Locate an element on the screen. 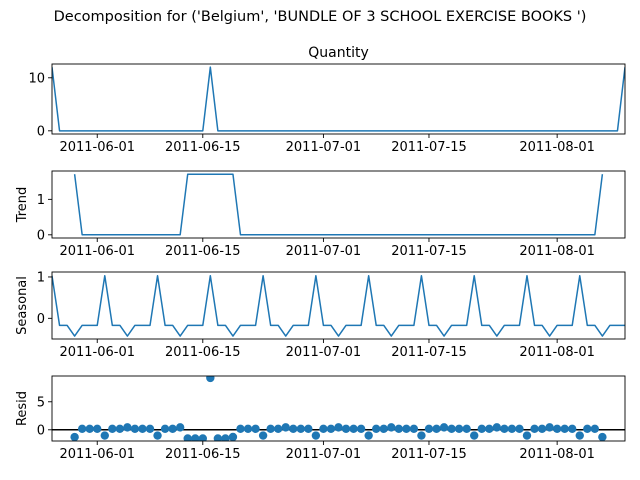 This screenshot has width=640, height=480. trend-xtick-label: 2011-06-01 is located at coordinates (97, 251).